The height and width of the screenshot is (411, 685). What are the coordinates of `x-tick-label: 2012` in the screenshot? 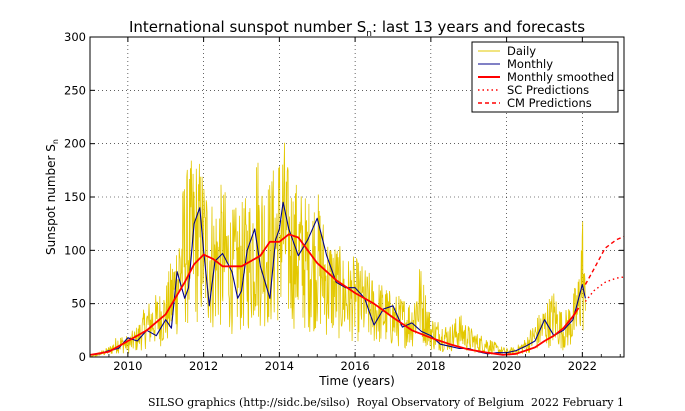 It's located at (203, 366).